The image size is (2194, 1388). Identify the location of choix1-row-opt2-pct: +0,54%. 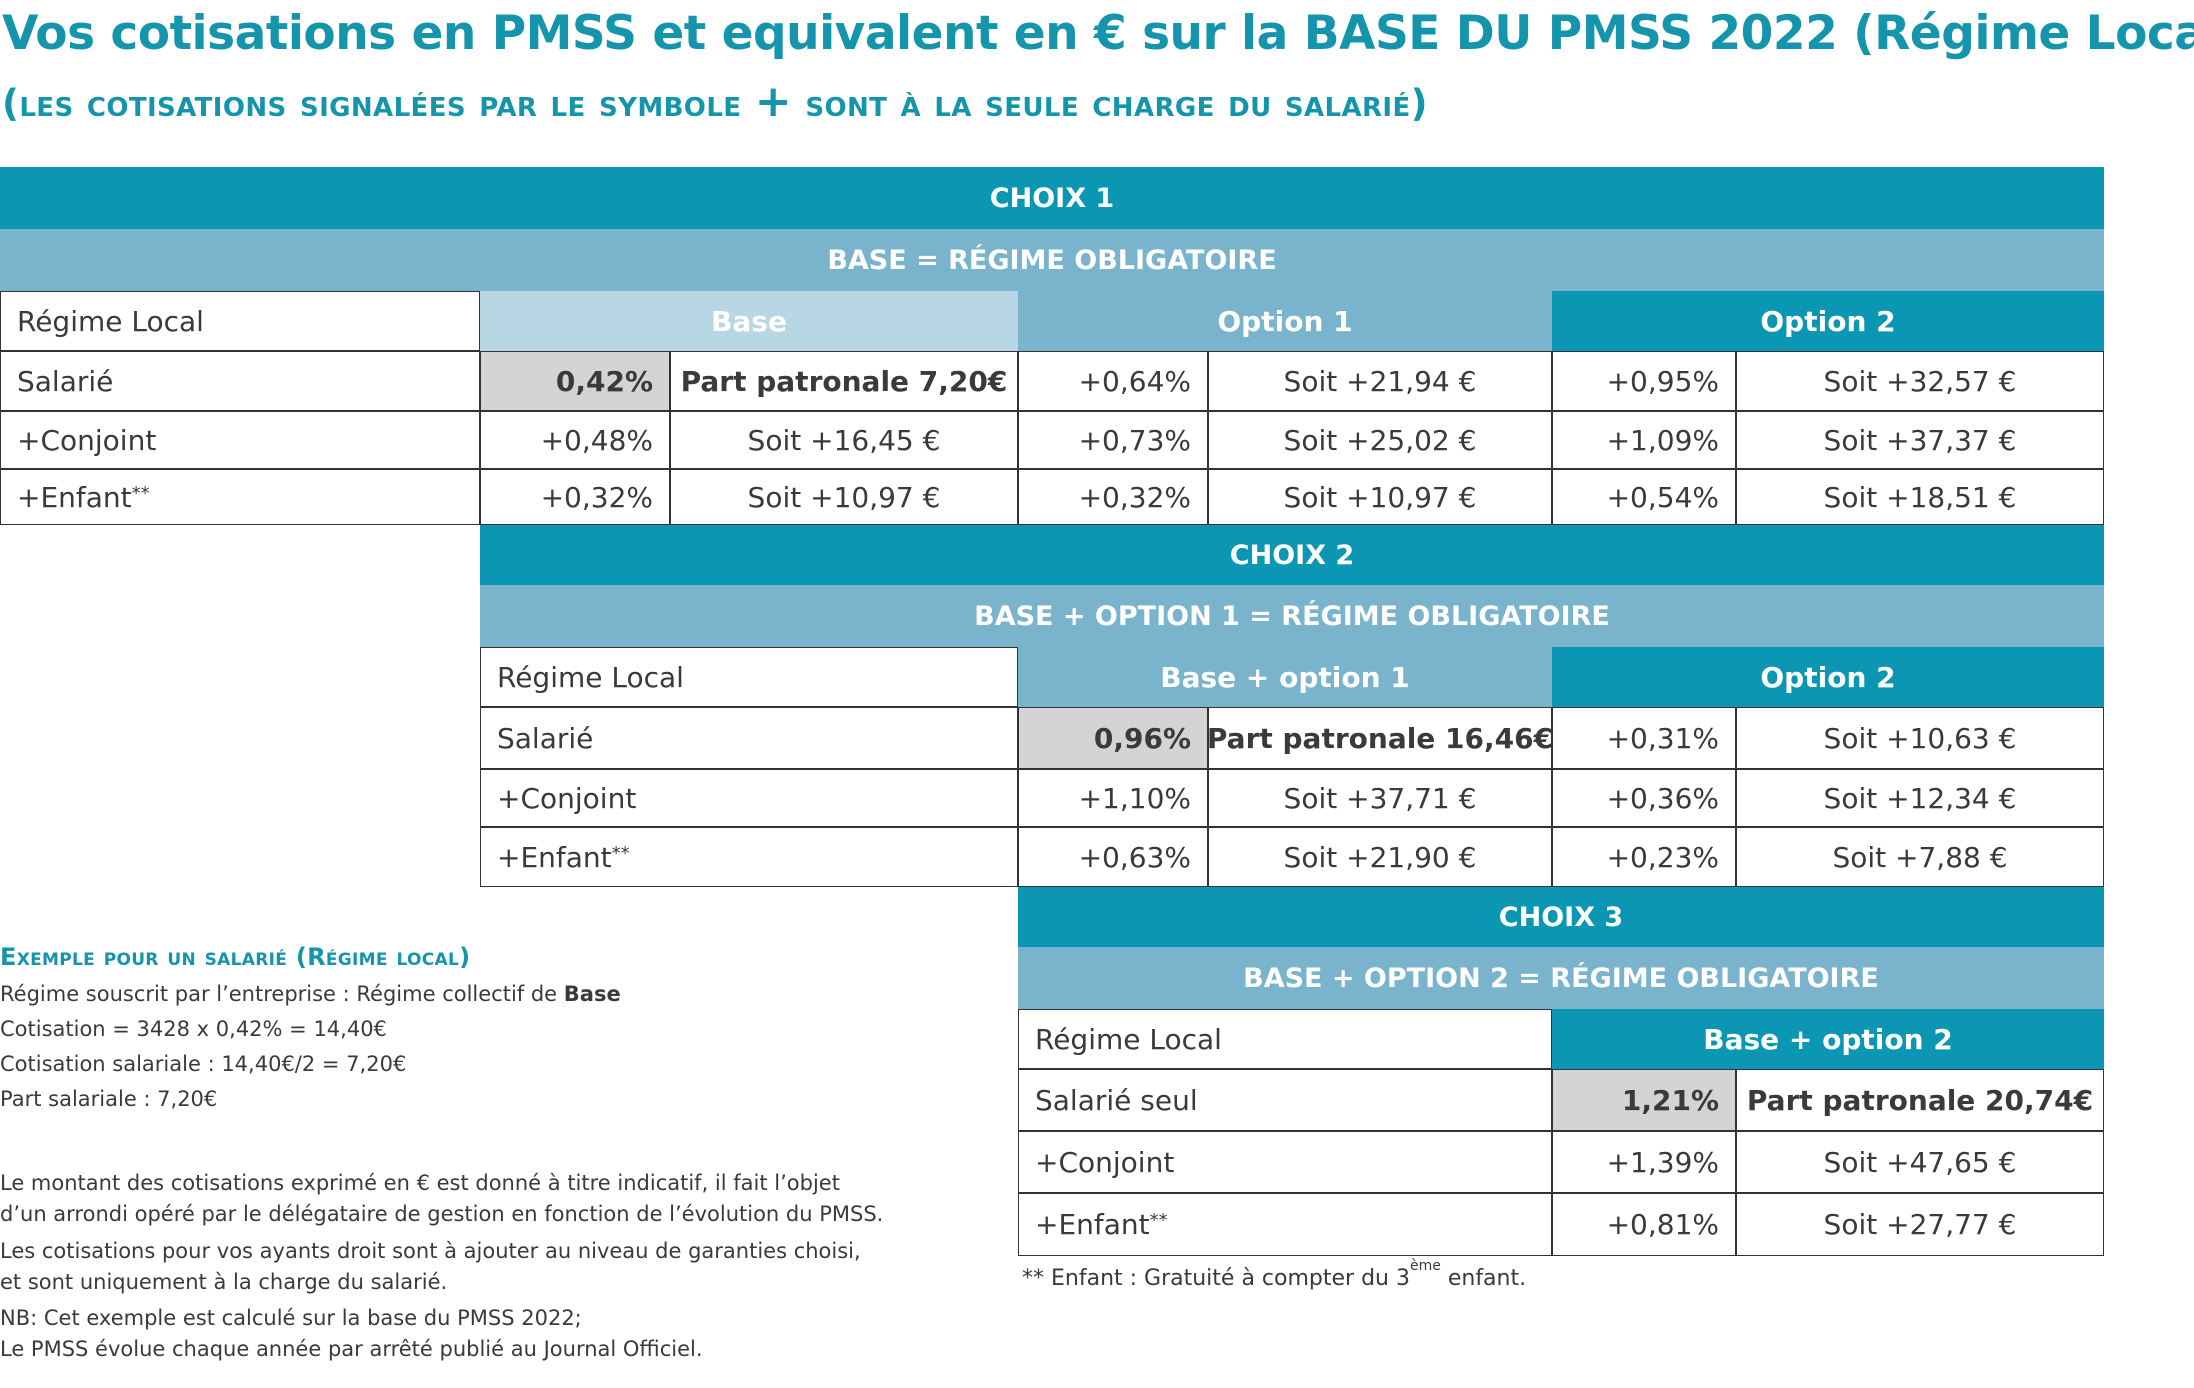
(1644, 497).